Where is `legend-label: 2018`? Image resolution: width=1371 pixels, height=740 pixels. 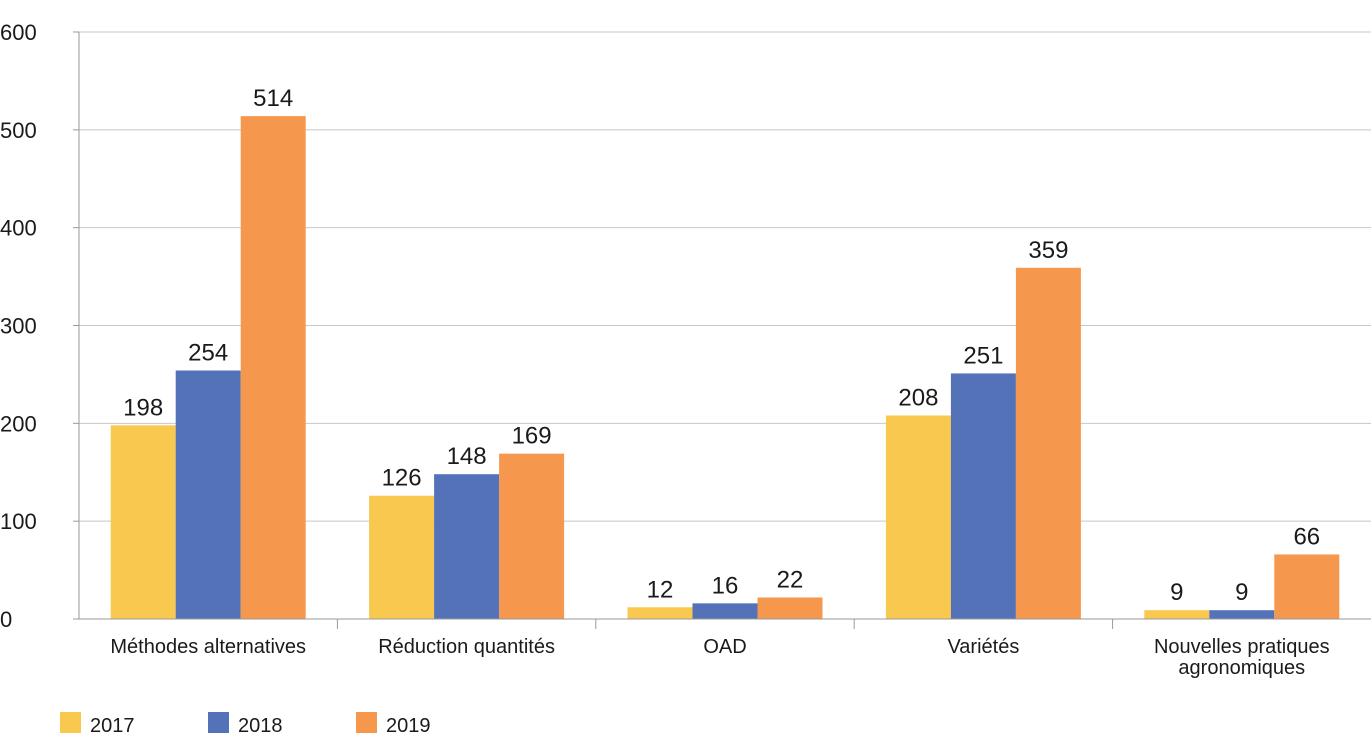
legend-label: 2018 is located at coordinates (260, 725).